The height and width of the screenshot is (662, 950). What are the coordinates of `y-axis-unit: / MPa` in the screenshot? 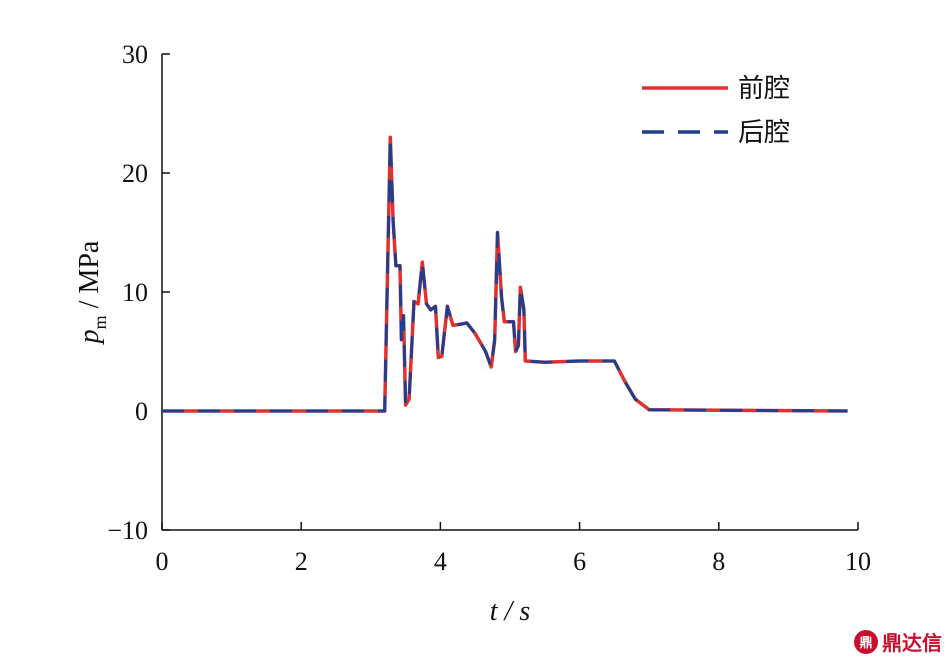 It's located at (89, 277).